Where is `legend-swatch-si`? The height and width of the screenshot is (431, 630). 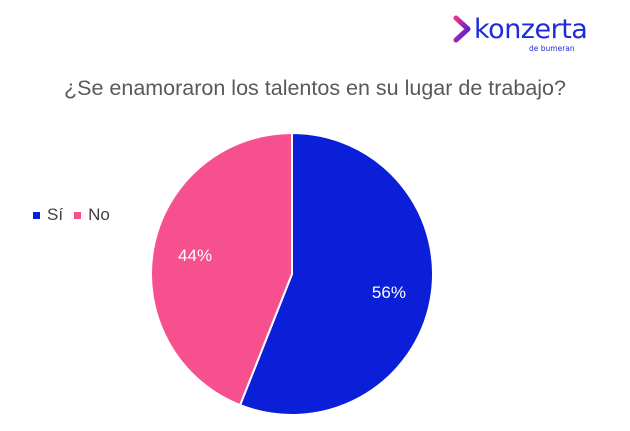 legend-swatch-si is located at coordinates (36, 215).